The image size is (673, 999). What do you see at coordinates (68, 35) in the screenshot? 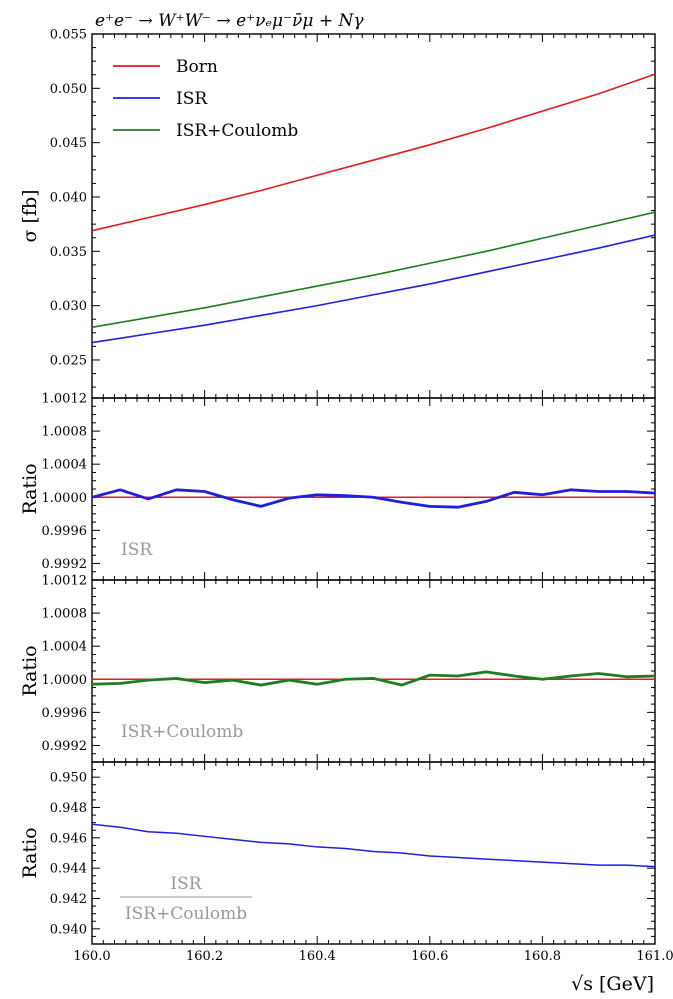
I see `y-tick-label: 0.055` at bounding box center [68, 35].